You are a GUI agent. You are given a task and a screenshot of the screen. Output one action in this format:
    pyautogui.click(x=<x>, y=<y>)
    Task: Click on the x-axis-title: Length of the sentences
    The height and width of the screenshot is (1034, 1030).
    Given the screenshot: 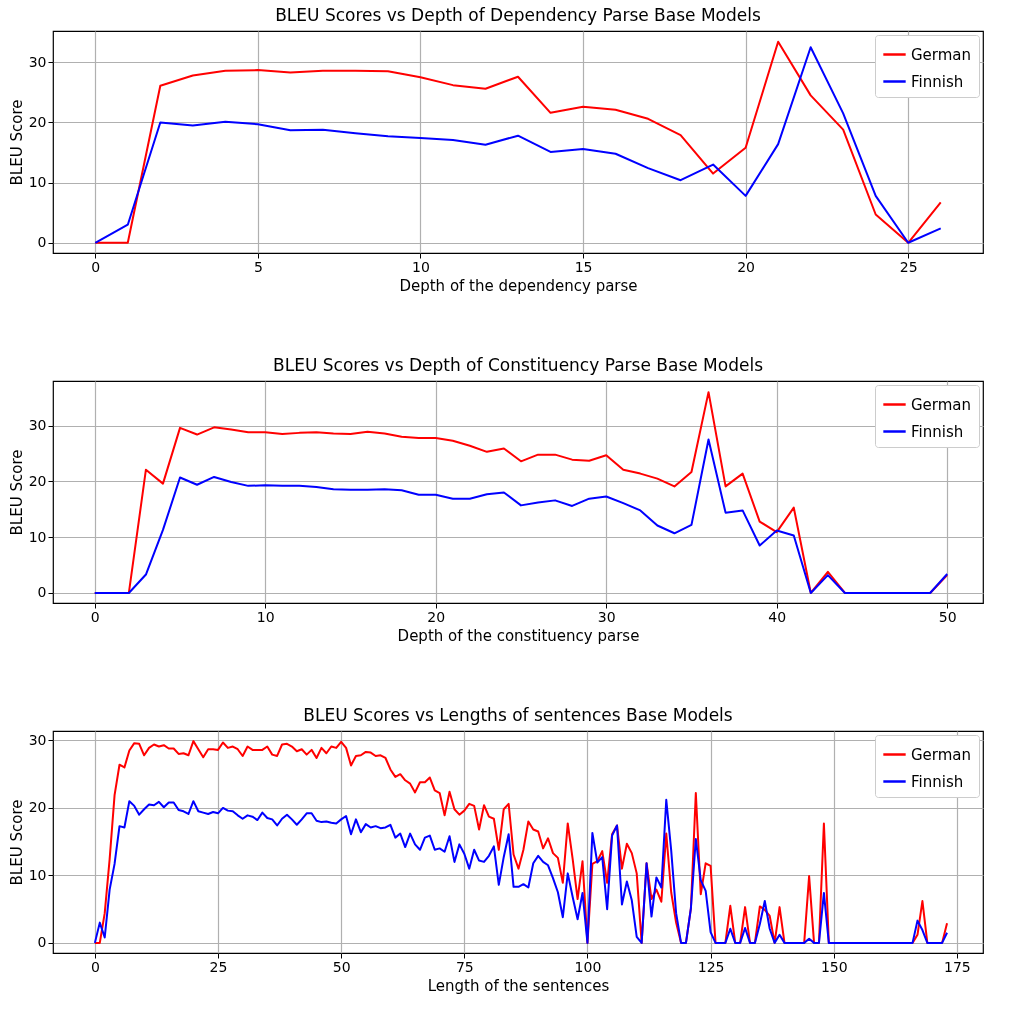 What is the action you would take?
    pyautogui.click(x=518, y=985)
    